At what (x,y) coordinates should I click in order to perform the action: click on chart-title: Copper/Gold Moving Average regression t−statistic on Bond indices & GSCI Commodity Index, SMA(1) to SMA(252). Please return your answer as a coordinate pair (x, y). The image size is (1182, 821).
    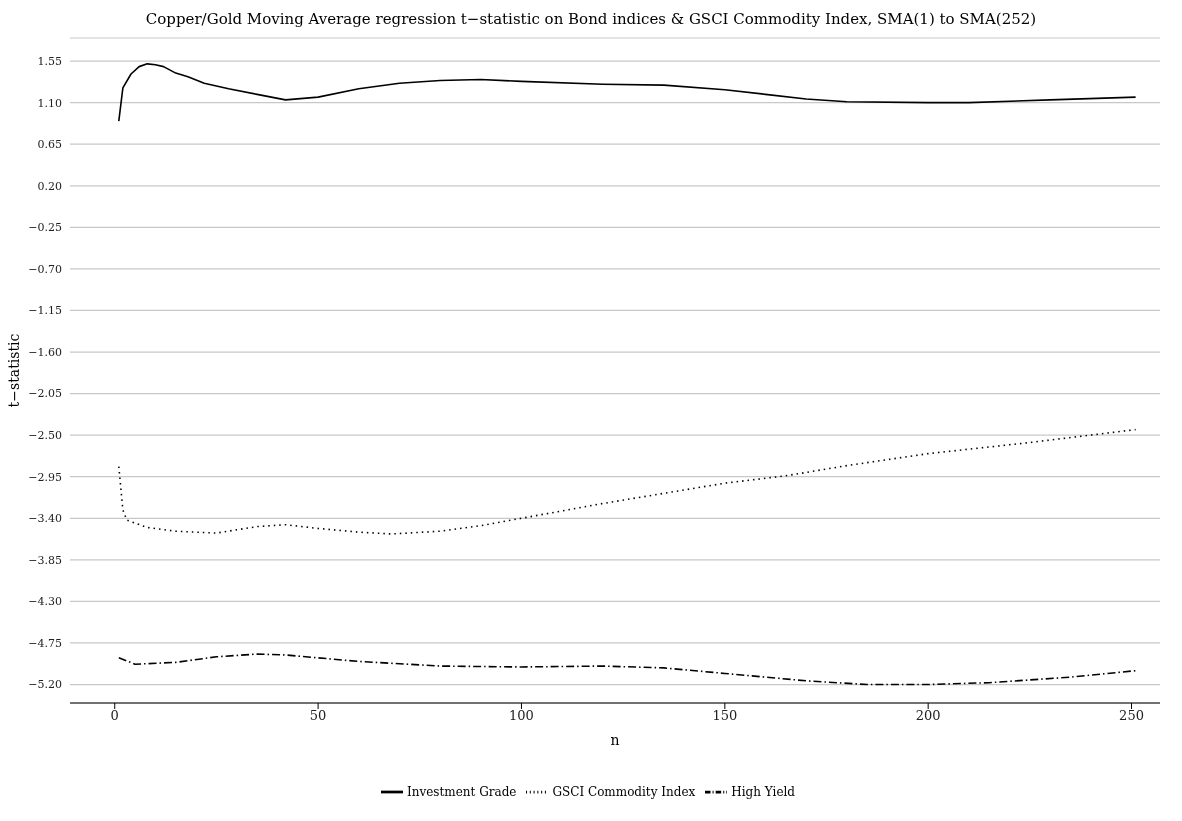
    Looking at the image, I should click on (591, 19).